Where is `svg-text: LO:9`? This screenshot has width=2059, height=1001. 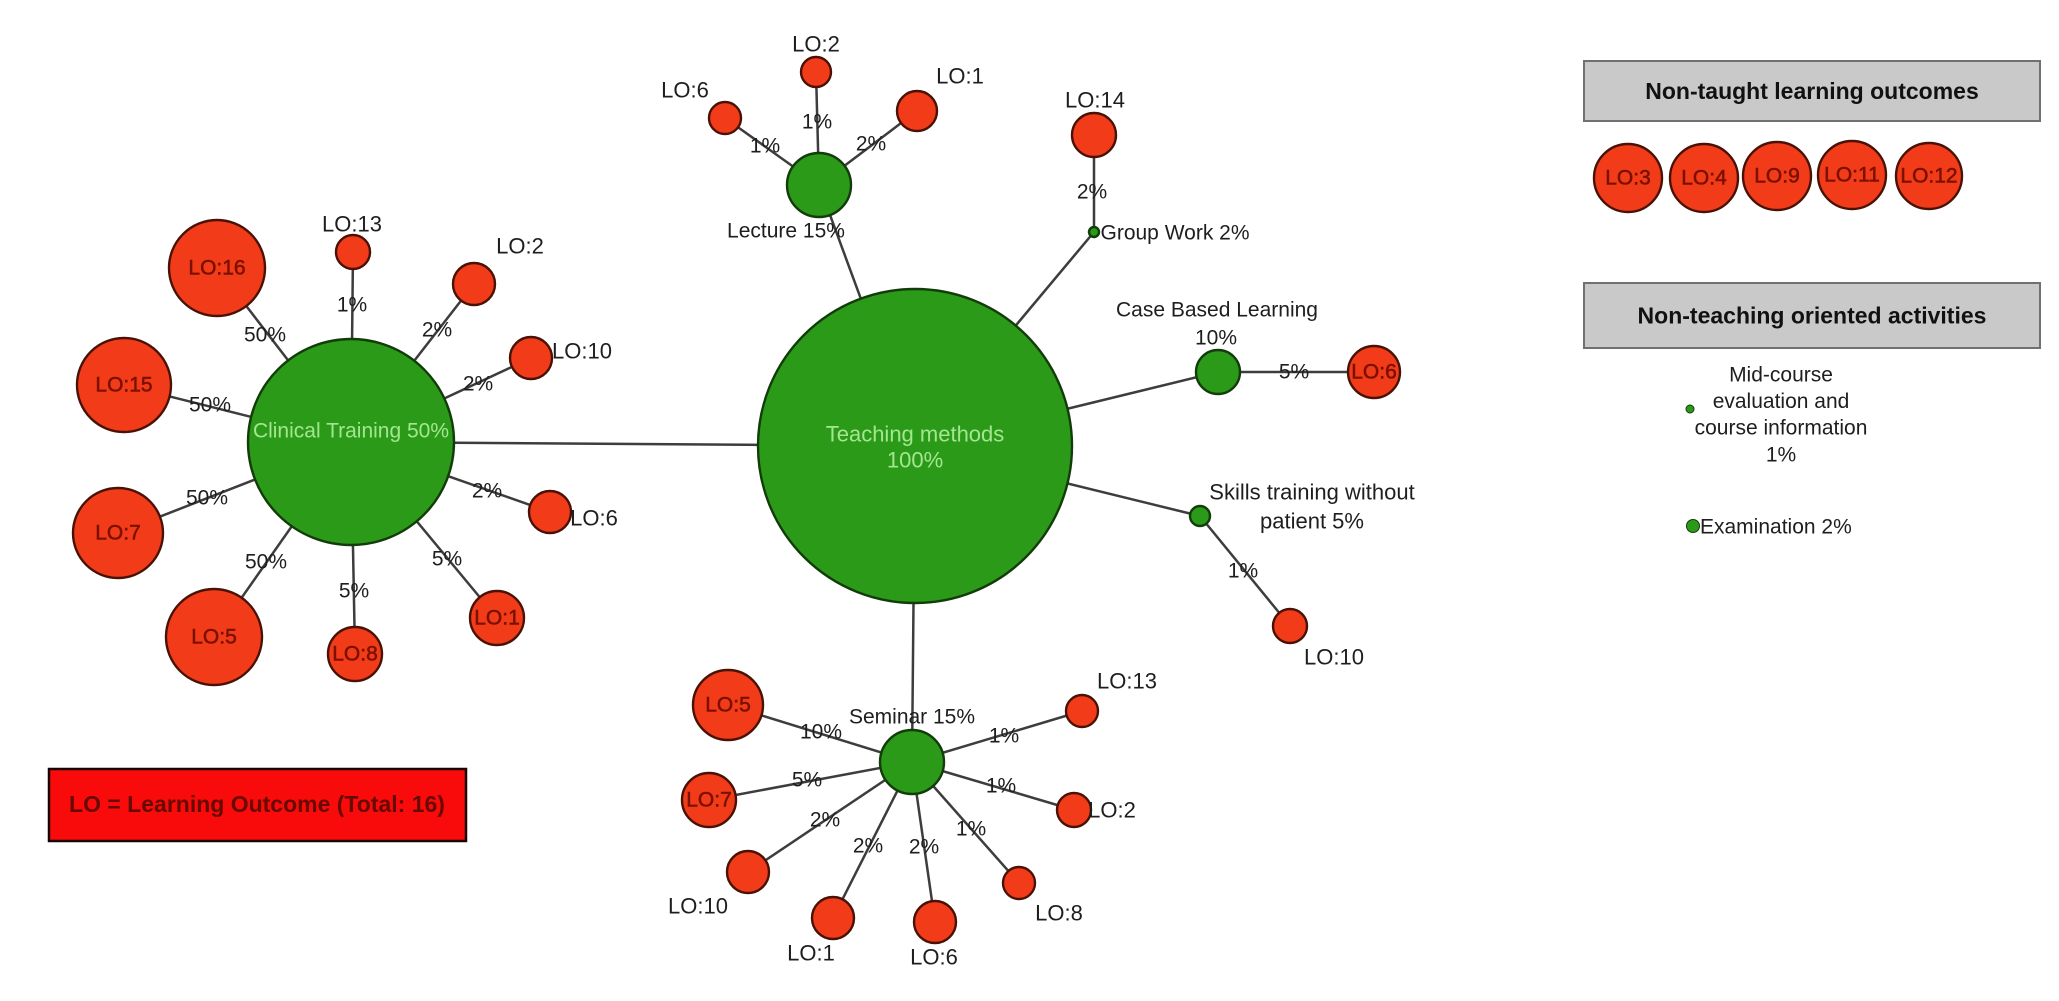 svg-text: LO:9 is located at coordinates (1777, 176).